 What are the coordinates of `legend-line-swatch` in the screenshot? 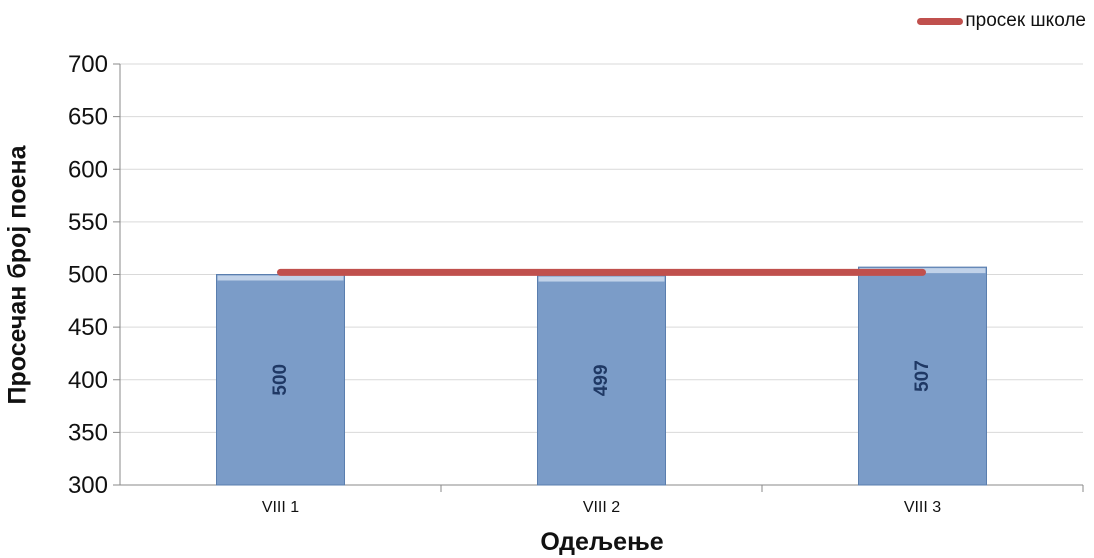 It's located at (940, 21).